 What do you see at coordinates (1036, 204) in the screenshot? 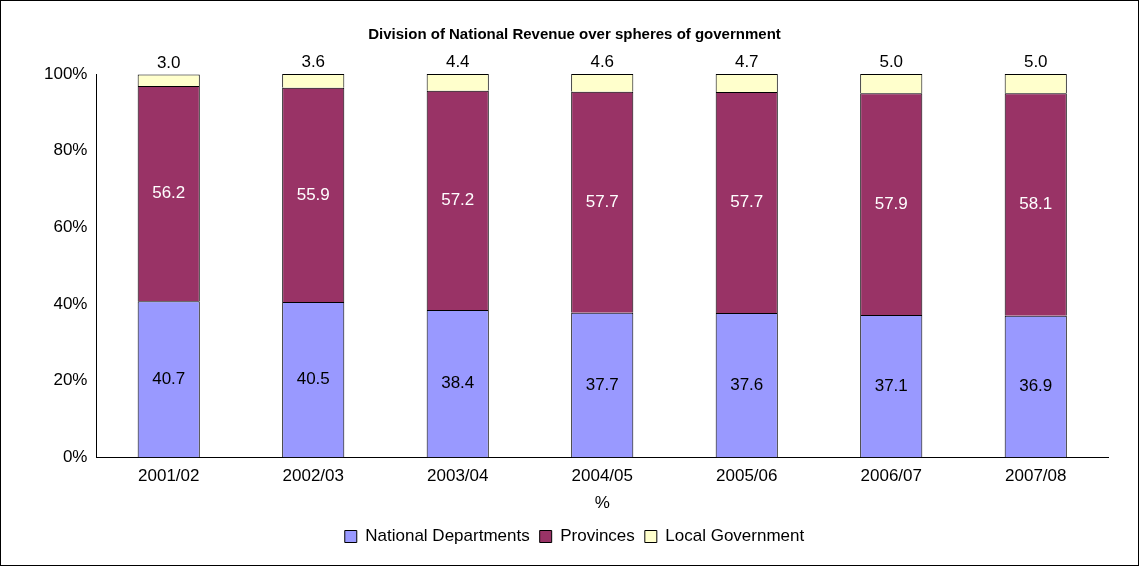
I see `data-label: 58.1` at bounding box center [1036, 204].